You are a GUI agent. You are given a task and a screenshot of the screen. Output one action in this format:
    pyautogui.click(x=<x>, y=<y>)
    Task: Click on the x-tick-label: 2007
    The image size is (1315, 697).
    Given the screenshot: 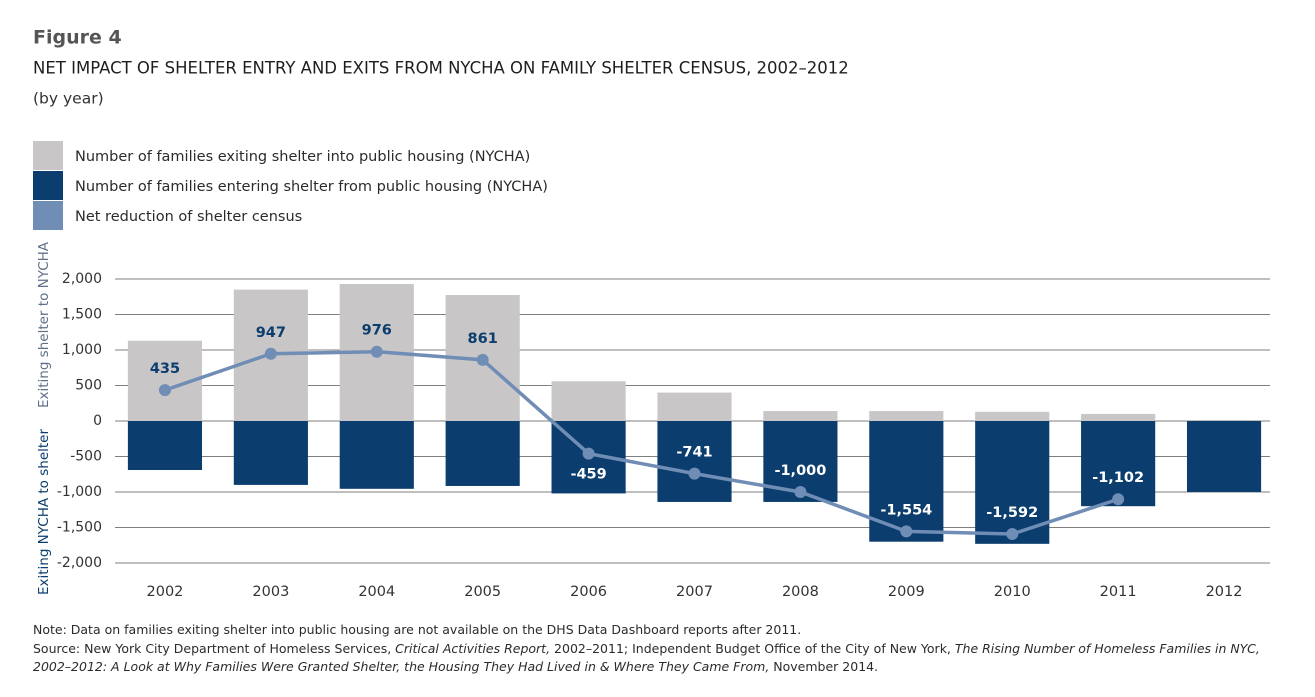 What is the action you would take?
    pyautogui.click(x=694, y=592)
    